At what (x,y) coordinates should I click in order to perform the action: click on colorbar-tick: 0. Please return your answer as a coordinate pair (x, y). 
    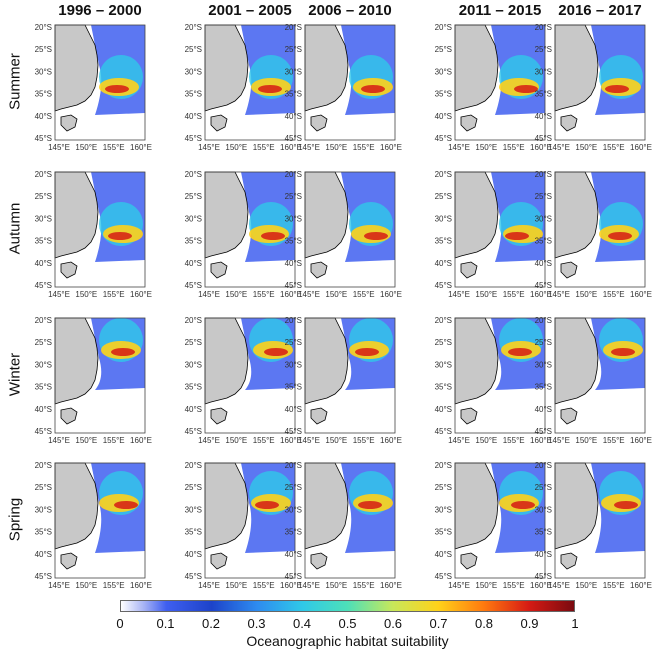
    Looking at the image, I should click on (120, 623).